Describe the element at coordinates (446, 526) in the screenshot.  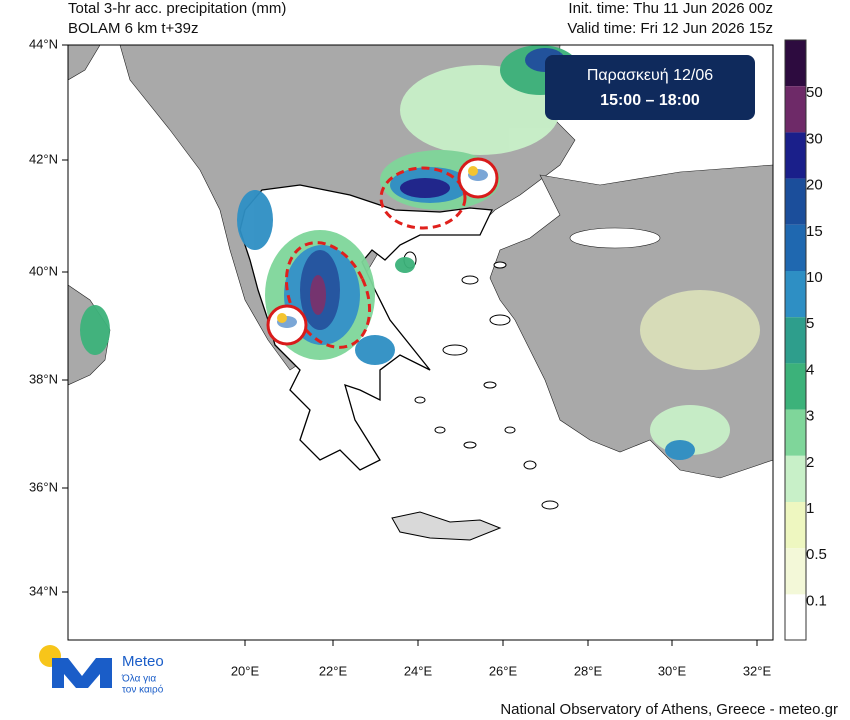
I see `crete` at that location.